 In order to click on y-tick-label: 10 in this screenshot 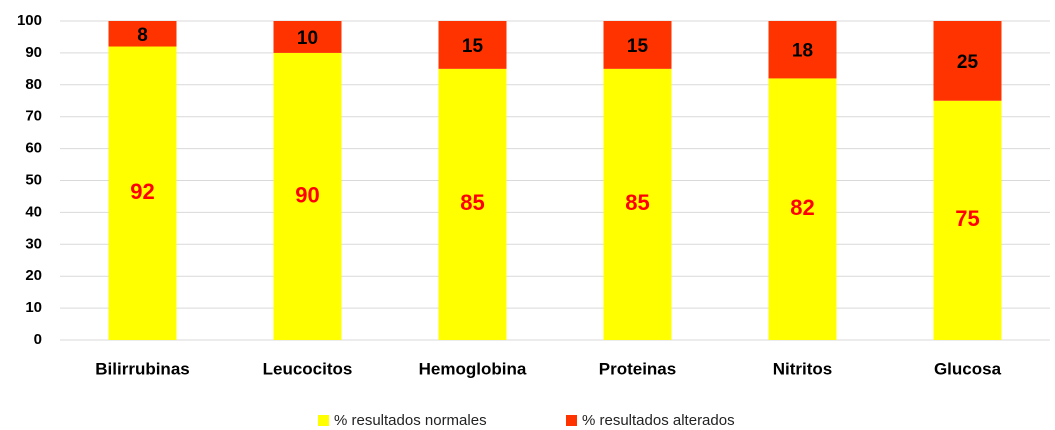, I will do `click(33, 307)`.